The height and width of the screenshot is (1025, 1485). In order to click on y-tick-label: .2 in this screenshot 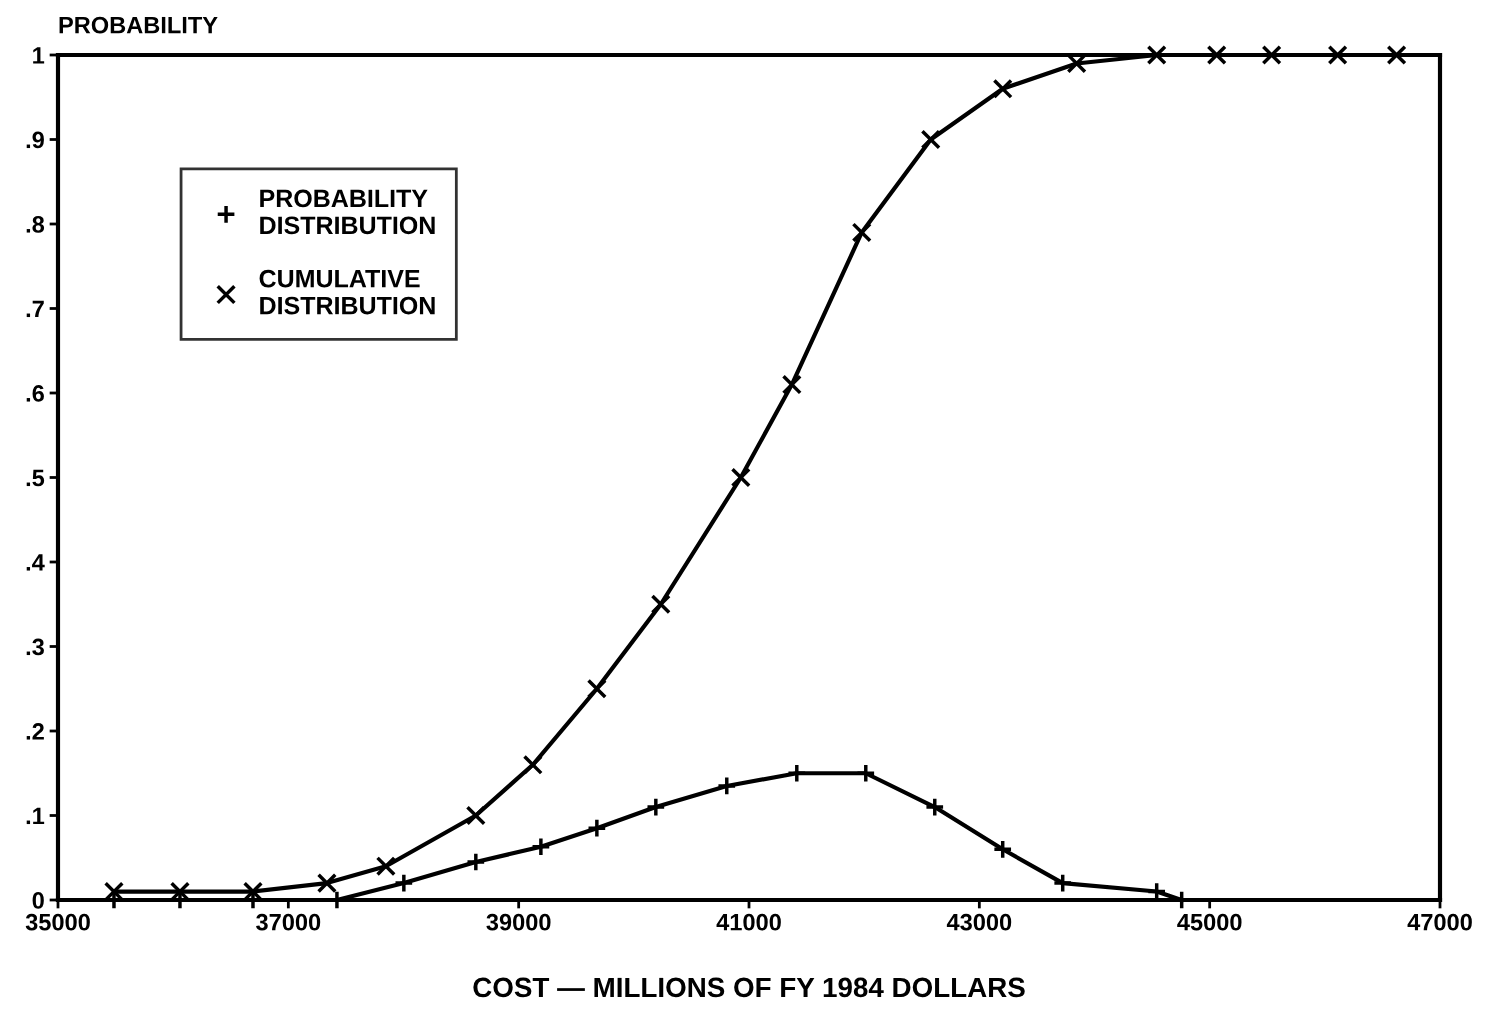, I will do `click(35, 731)`.